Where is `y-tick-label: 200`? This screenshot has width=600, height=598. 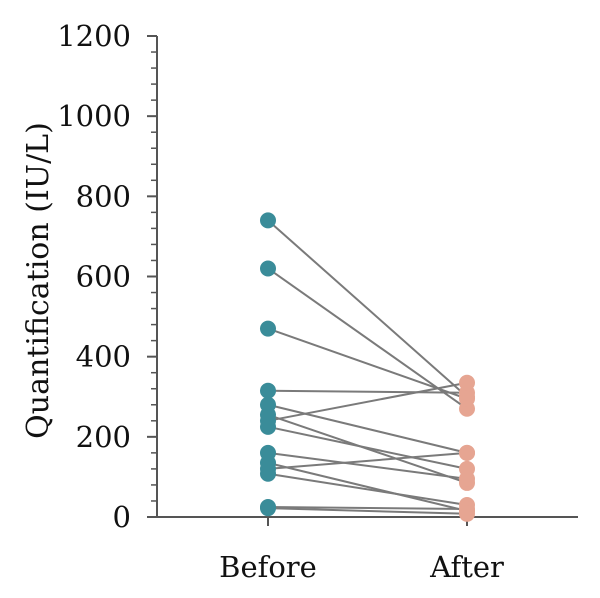
y-tick-label: 200 is located at coordinates (103, 437).